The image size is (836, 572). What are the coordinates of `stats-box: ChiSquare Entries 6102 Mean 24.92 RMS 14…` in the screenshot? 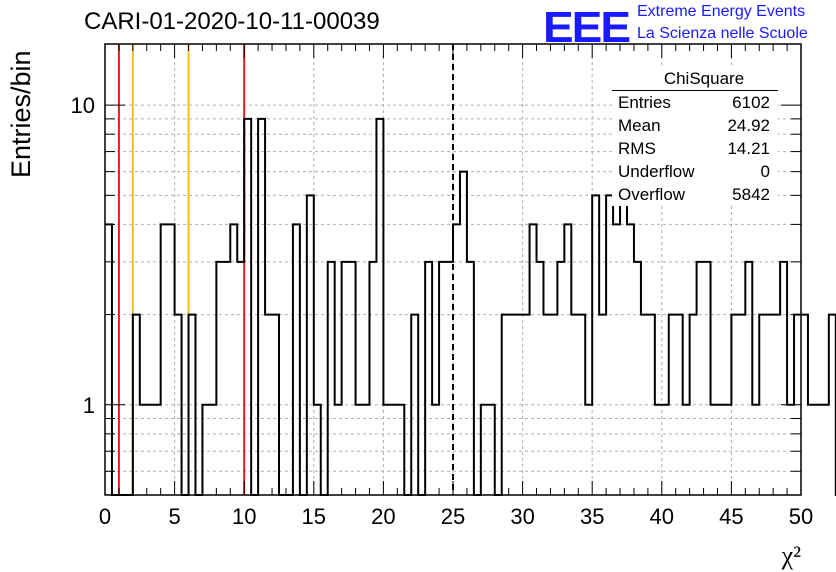 It's located at (695, 137).